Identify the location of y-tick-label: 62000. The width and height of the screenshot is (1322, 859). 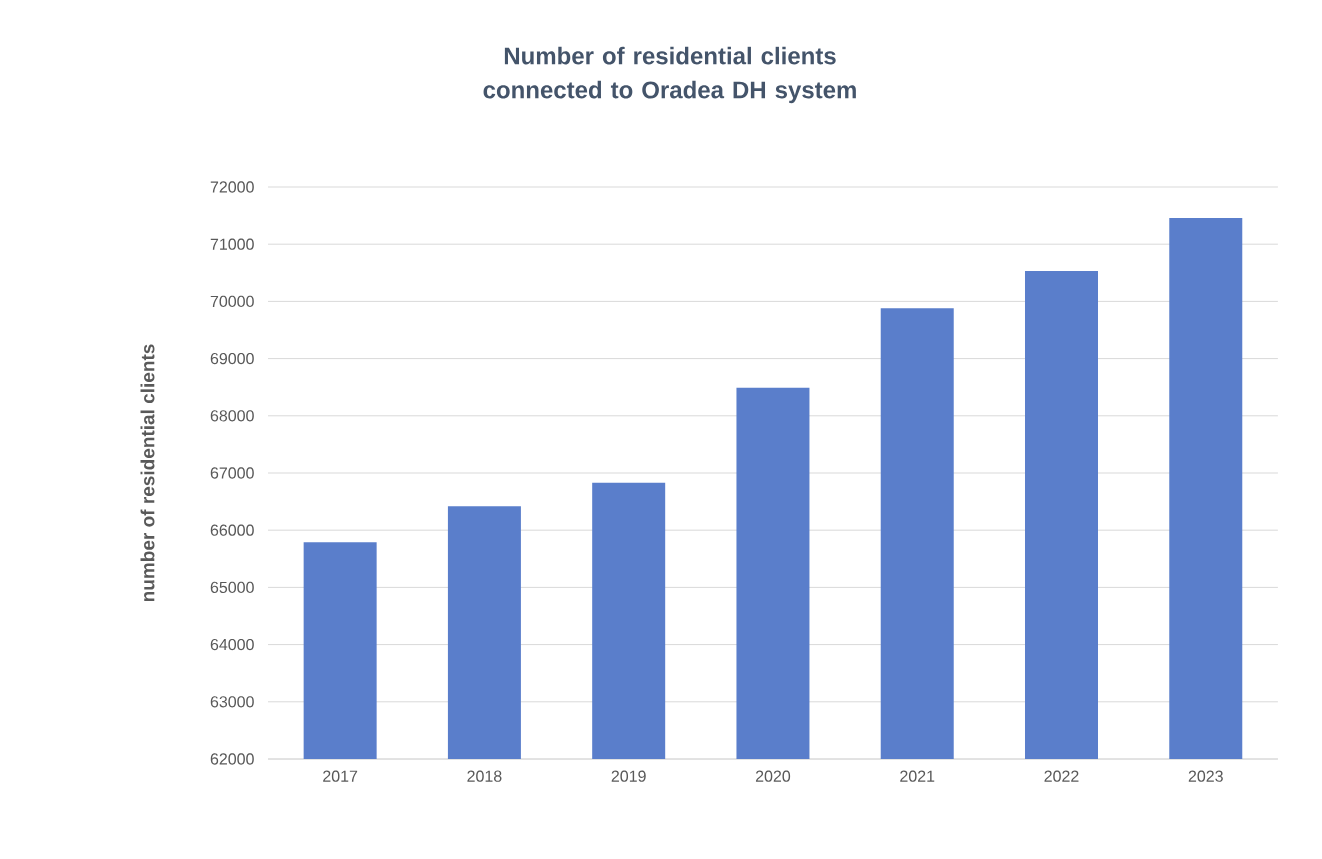
(232, 759).